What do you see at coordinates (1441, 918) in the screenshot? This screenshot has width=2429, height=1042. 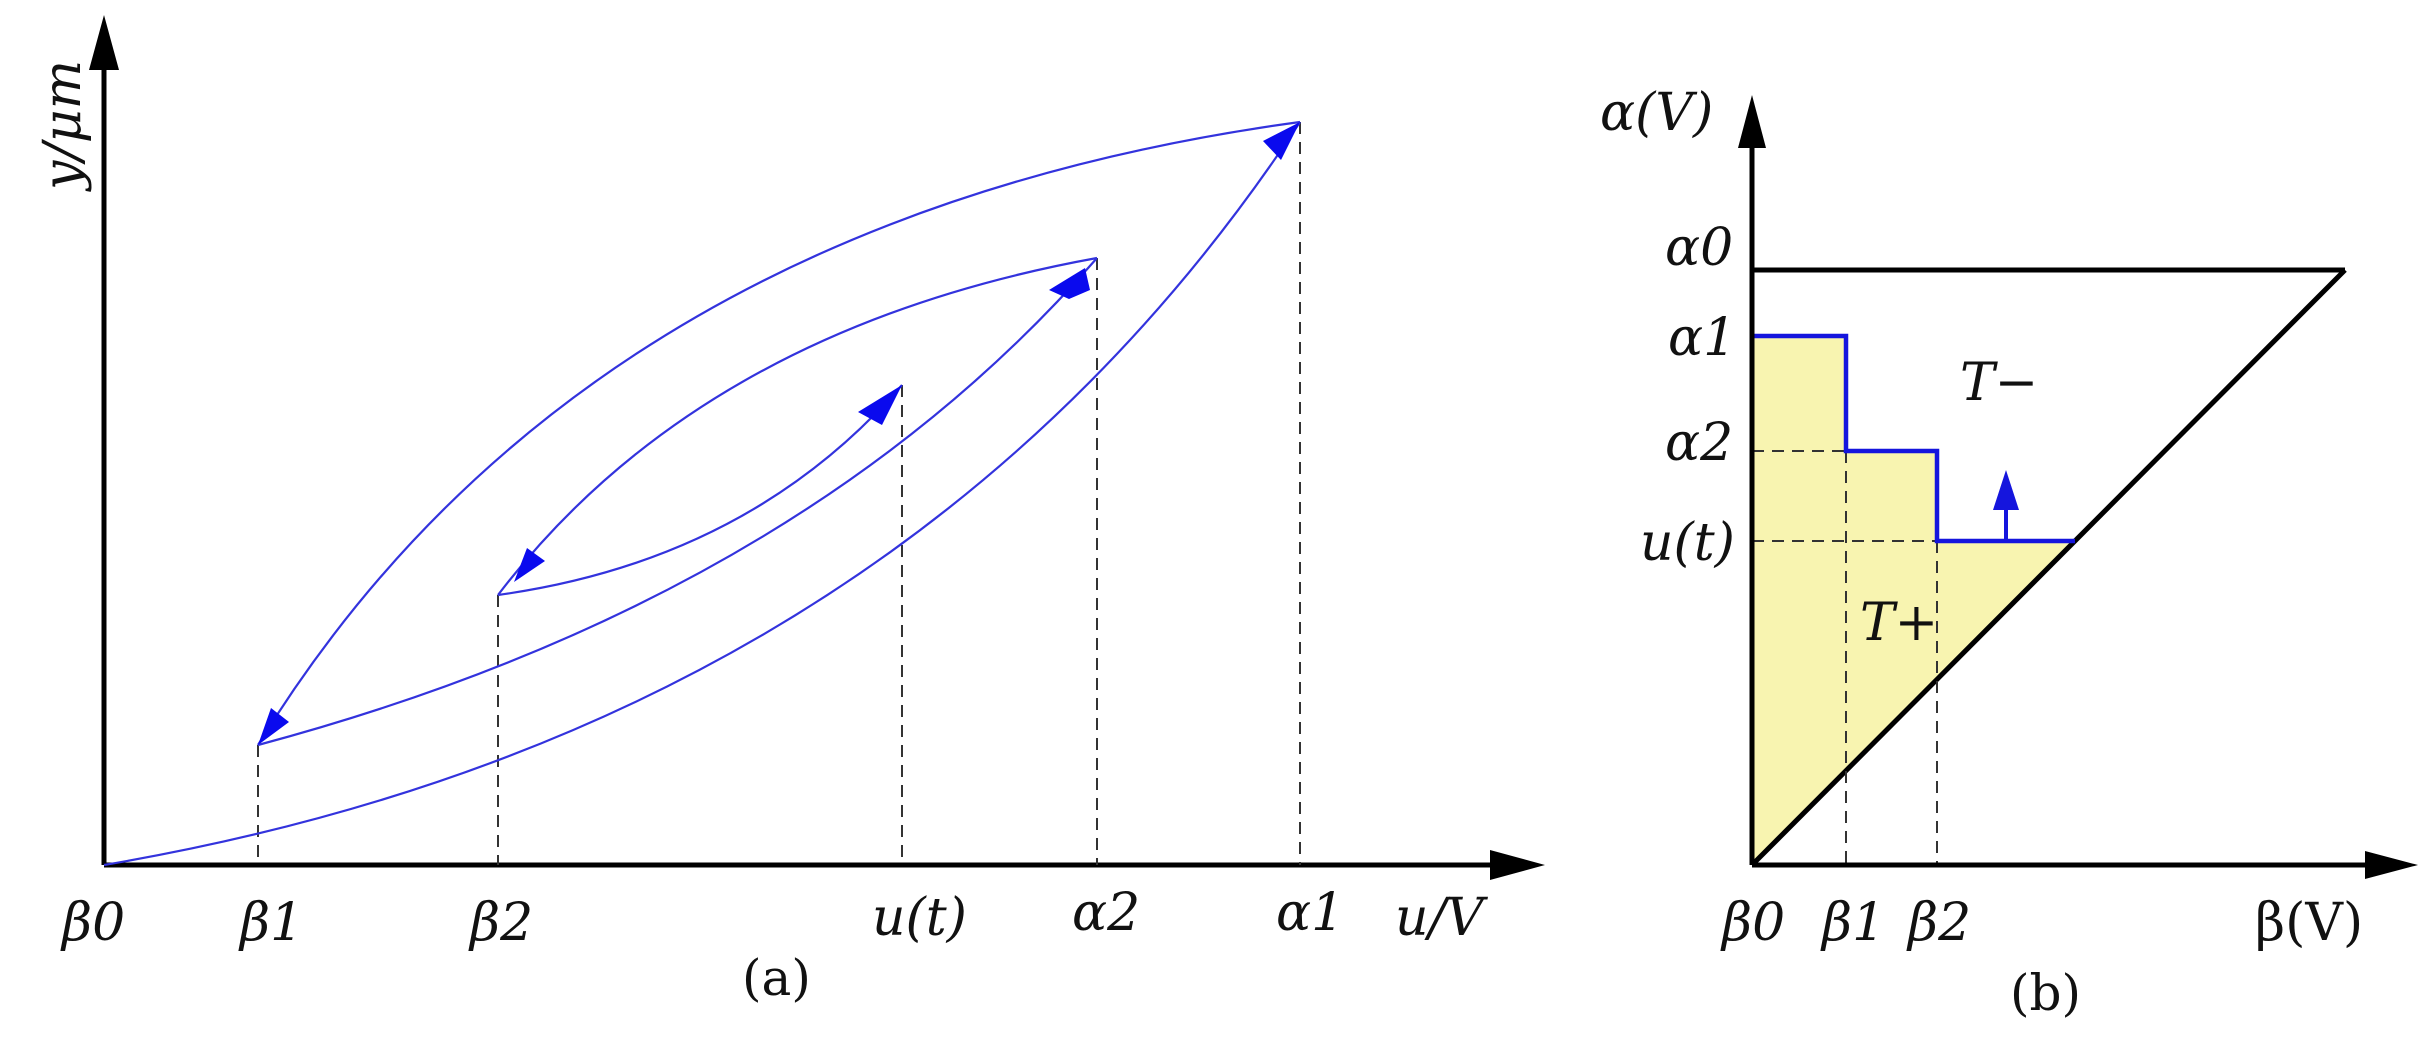 I see `panel-a-x-label: u/V` at bounding box center [1441, 918].